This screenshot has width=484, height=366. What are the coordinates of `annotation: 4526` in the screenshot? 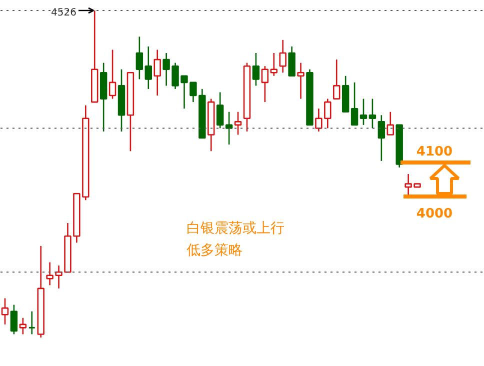 It's located at (64, 13).